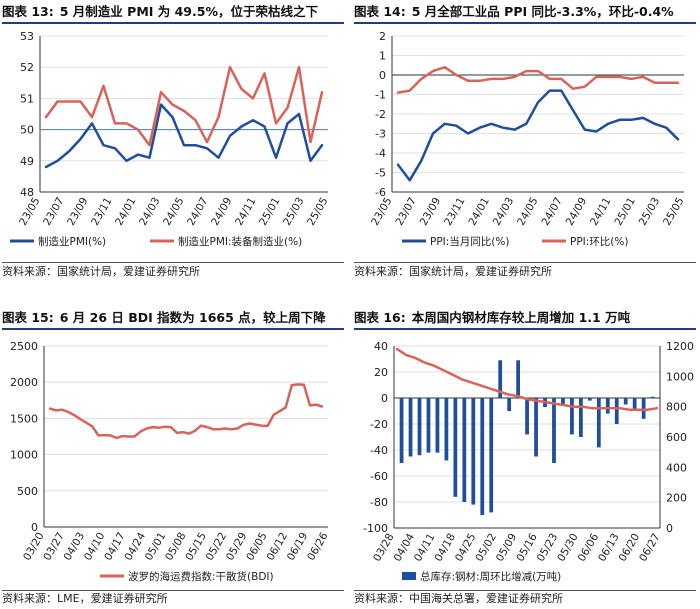 The width and height of the screenshot is (700, 609). What do you see at coordinates (381, 372) in the screenshot?
I see `y-tick-label: 20` at bounding box center [381, 372].